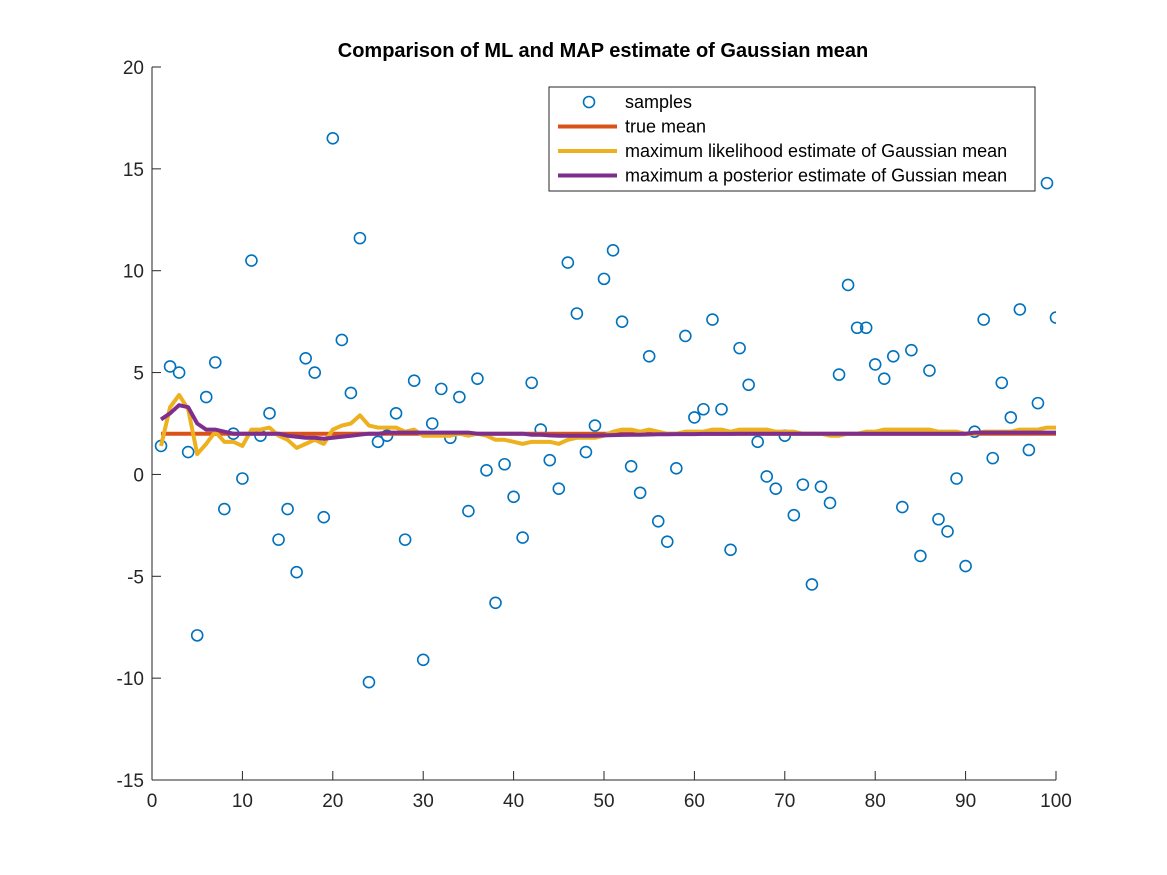  Describe the element at coordinates (135, 577) in the screenshot. I see `y-tick-label: -5` at that location.